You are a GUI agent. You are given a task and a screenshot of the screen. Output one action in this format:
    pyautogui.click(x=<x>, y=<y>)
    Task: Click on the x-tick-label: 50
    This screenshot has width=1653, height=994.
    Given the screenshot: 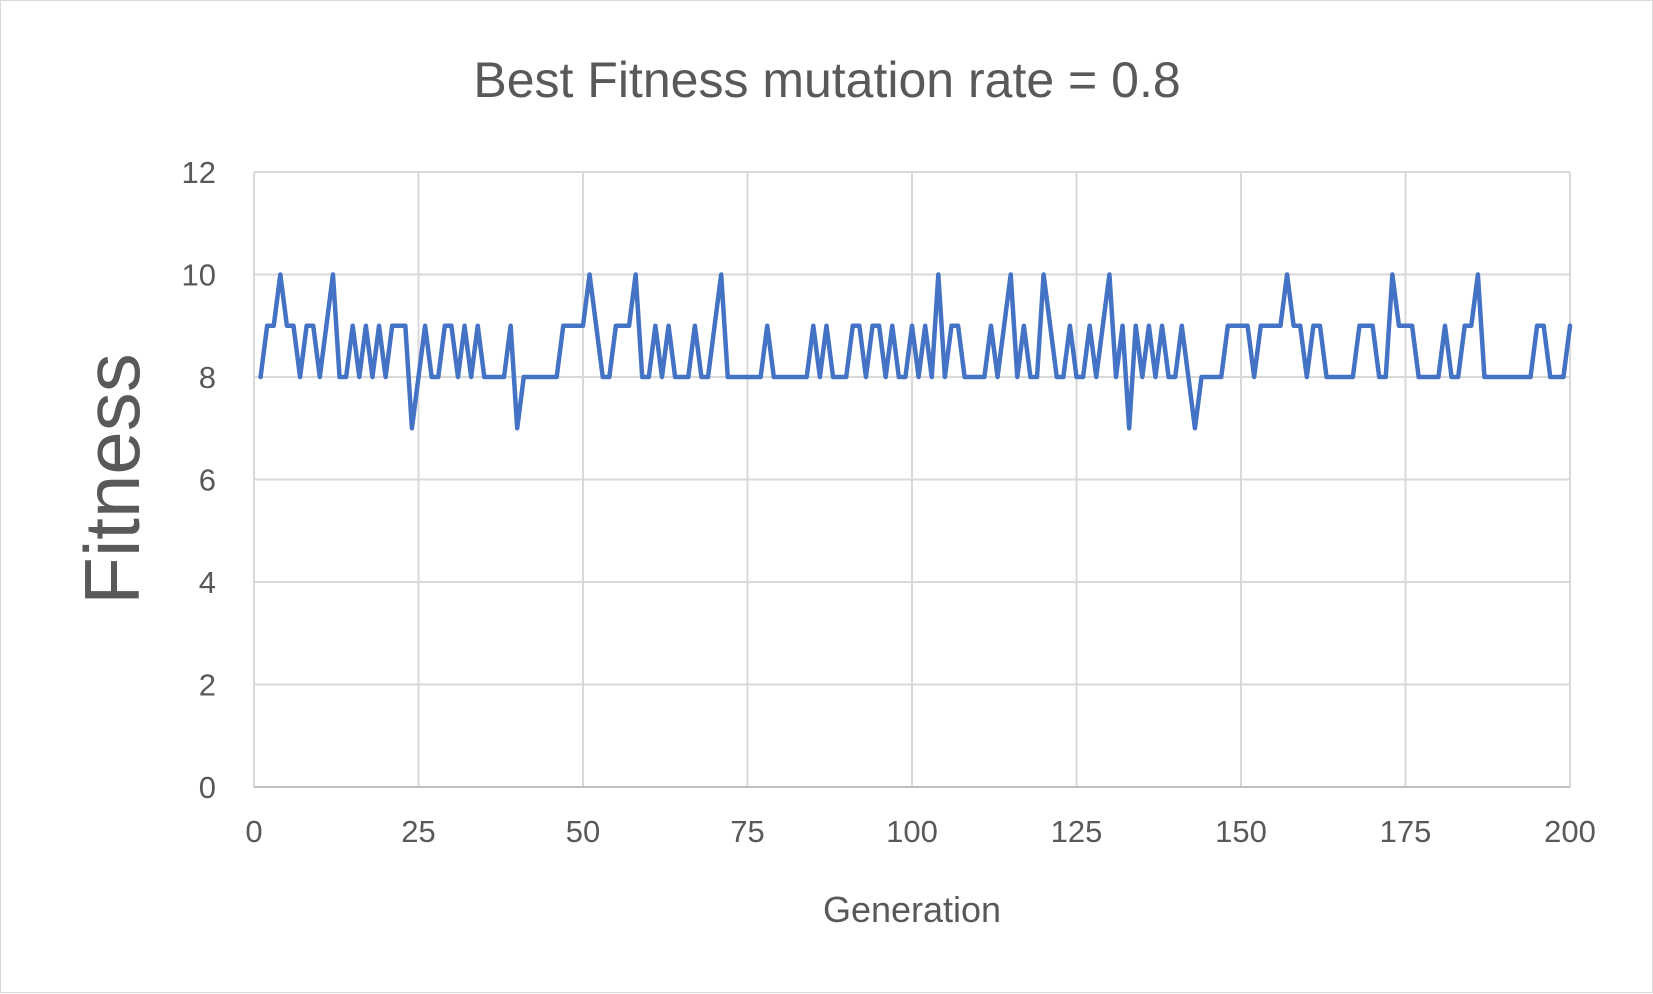 What is the action you would take?
    pyautogui.click(x=583, y=831)
    